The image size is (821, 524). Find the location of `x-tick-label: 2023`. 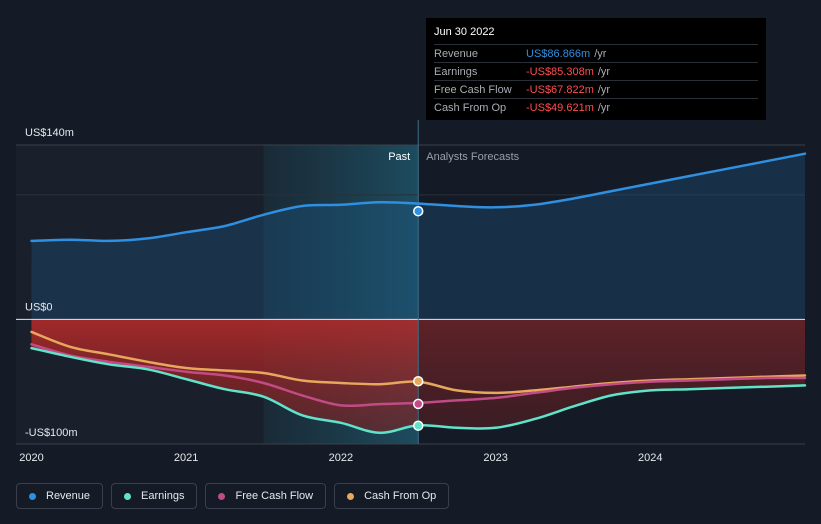

x-tick-label: 2023 is located at coordinates (495, 458).